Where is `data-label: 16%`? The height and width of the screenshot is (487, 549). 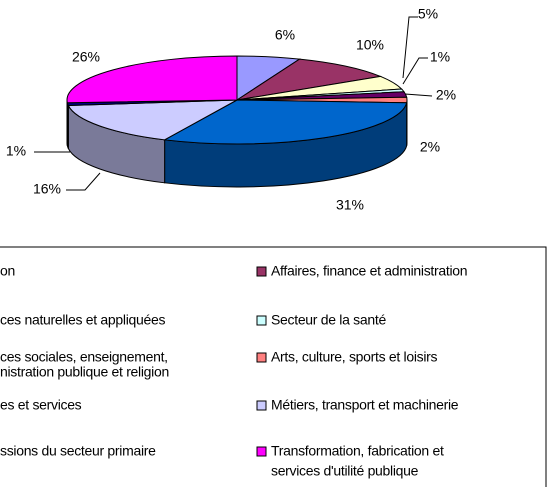 data-label: 16% is located at coordinates (47, 189).